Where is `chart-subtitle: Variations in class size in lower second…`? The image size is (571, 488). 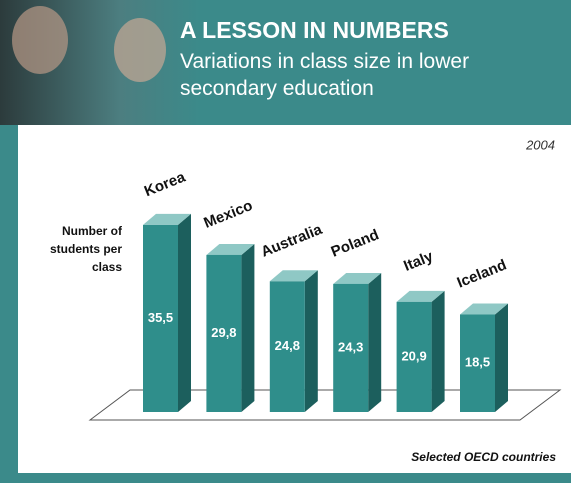 chart-subtitle: Variations in class size in lower second… is located at coordinates (325, 75).